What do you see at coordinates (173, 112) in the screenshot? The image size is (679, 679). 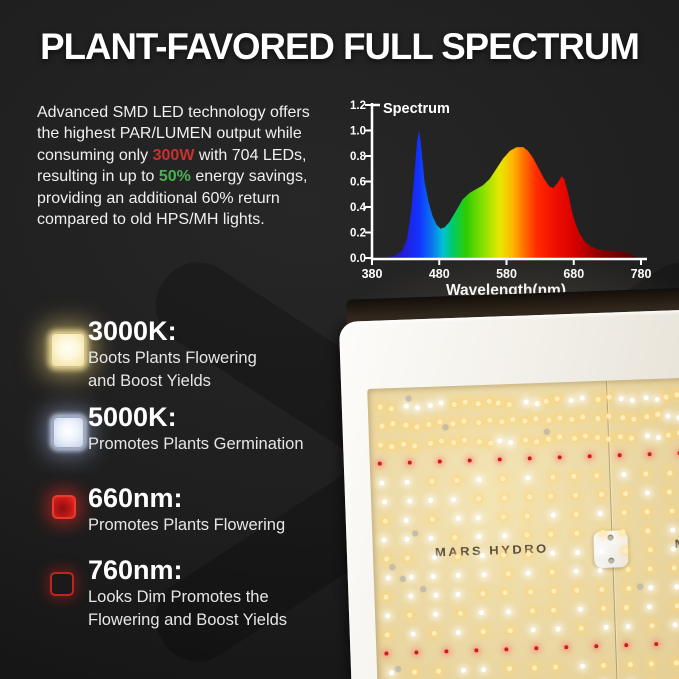 I see `description-line: Advanced SMD LED technology offers` at bounding box center [173, 112].